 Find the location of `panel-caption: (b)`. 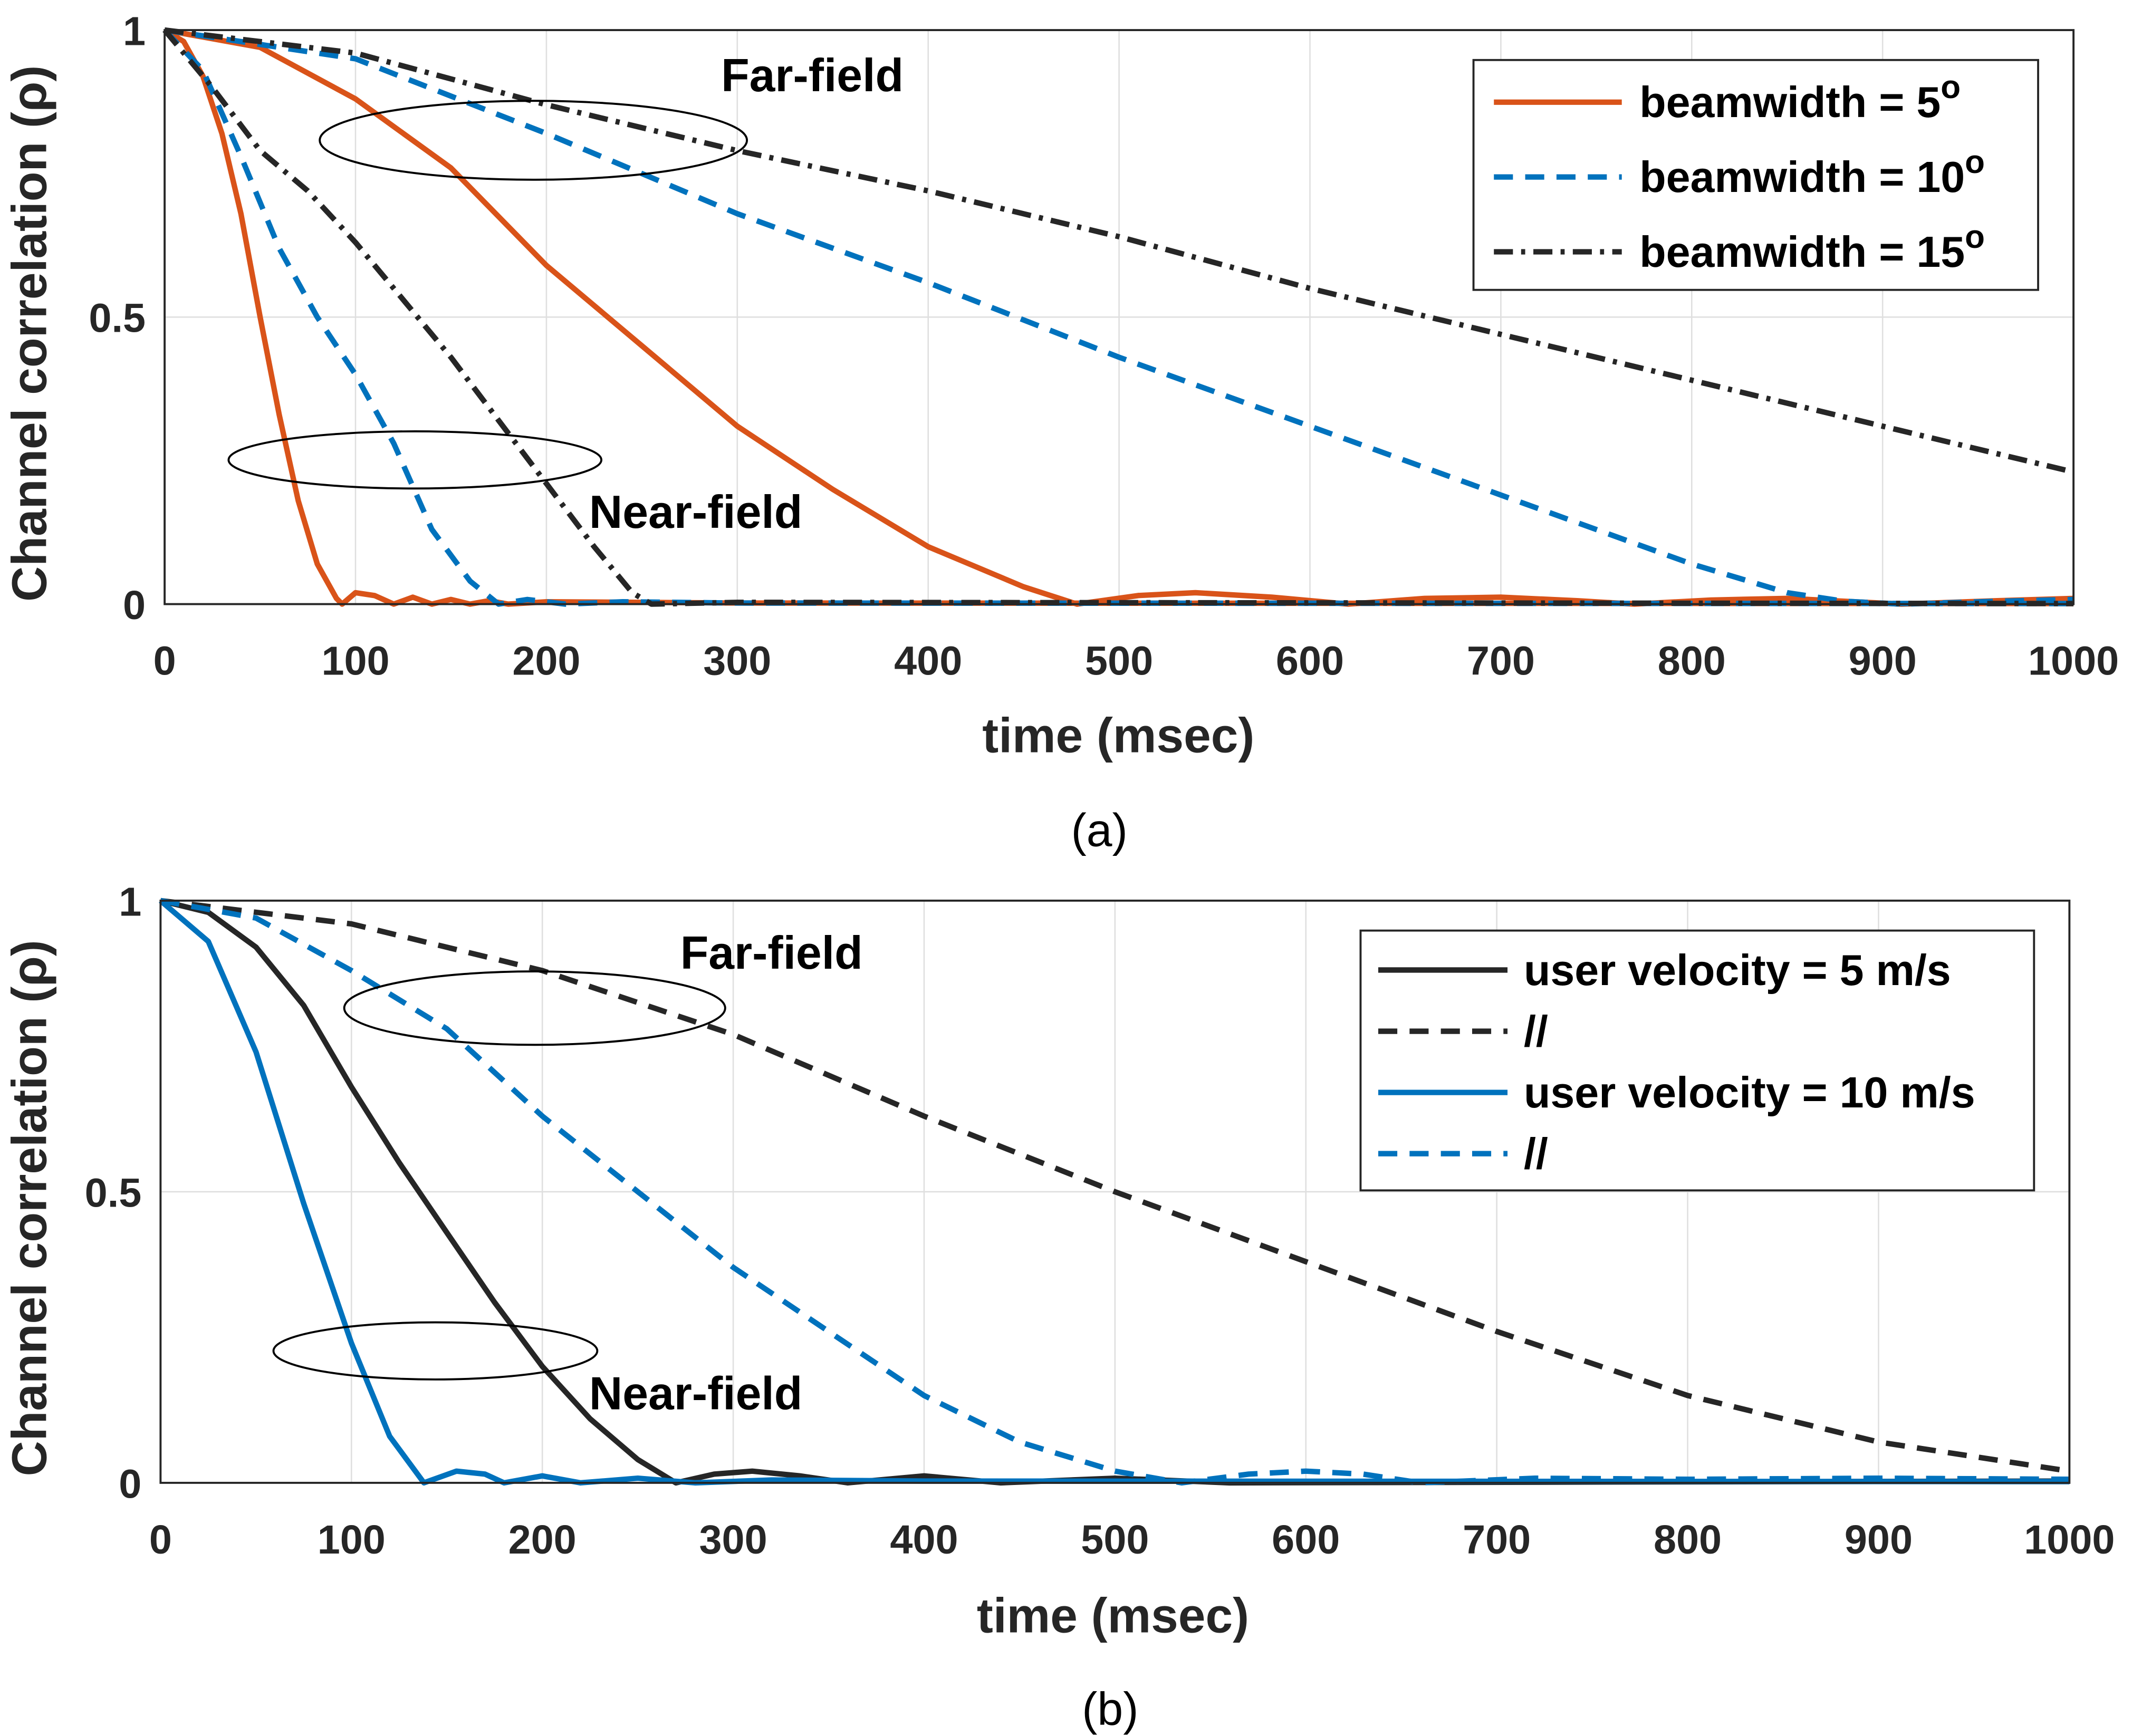

panel-caption: (b) is located at coordinates (1110, 1709).